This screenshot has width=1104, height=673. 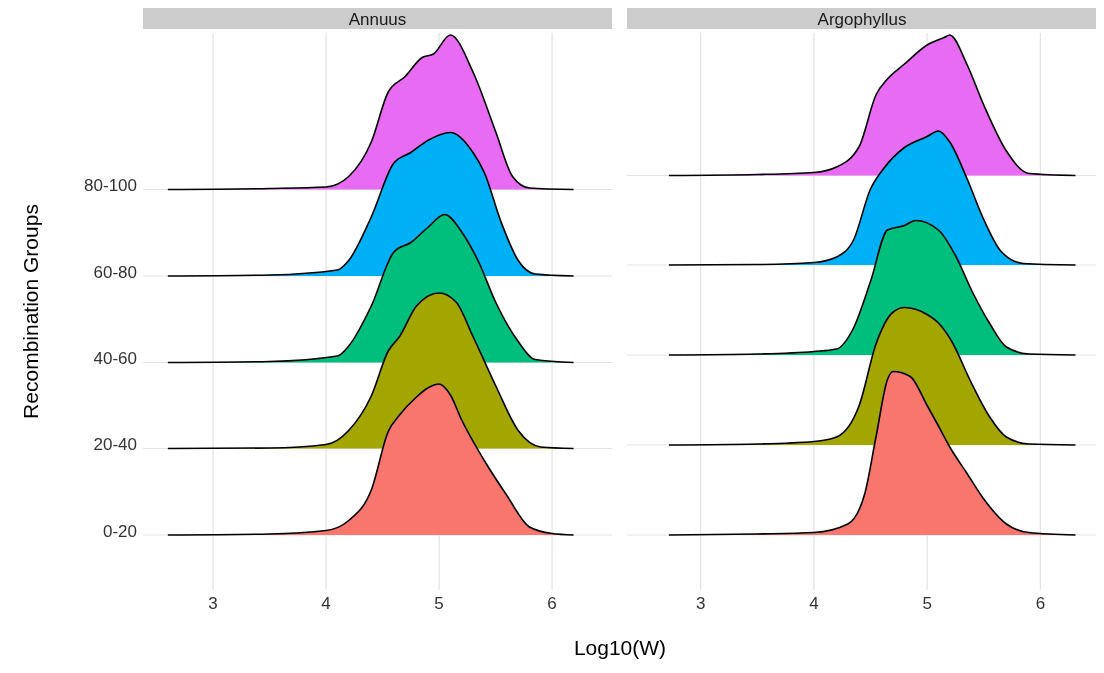 What do you see at coordinates (377, 19) in the screenshot?
I see `chart-title: Annuus` at bounding box center [377, 19].